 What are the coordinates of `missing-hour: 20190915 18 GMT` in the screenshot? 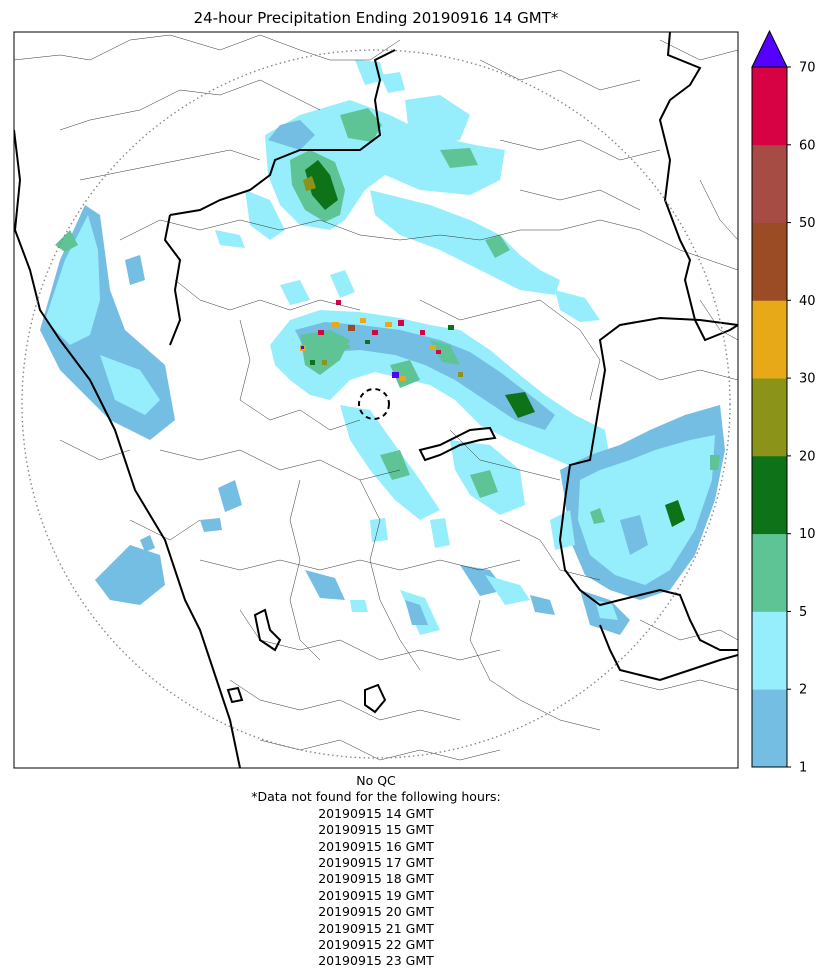 It's located at (376, 879).